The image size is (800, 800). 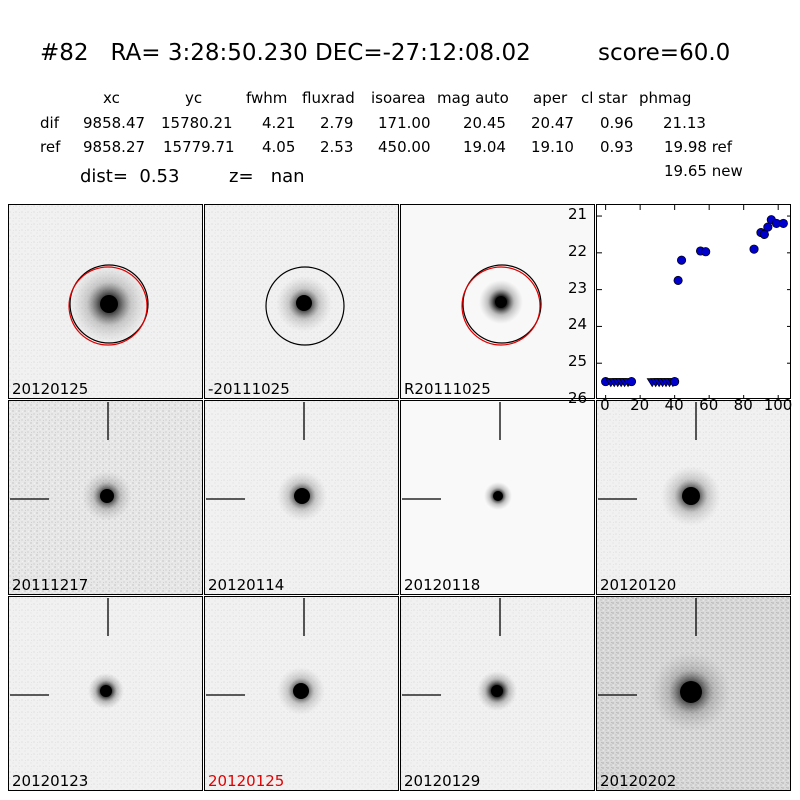 What do you see at coordinates (473, 98) in the screenshot?
I see `col-mag-auto: mag auto` at bounding box center [473, 98].